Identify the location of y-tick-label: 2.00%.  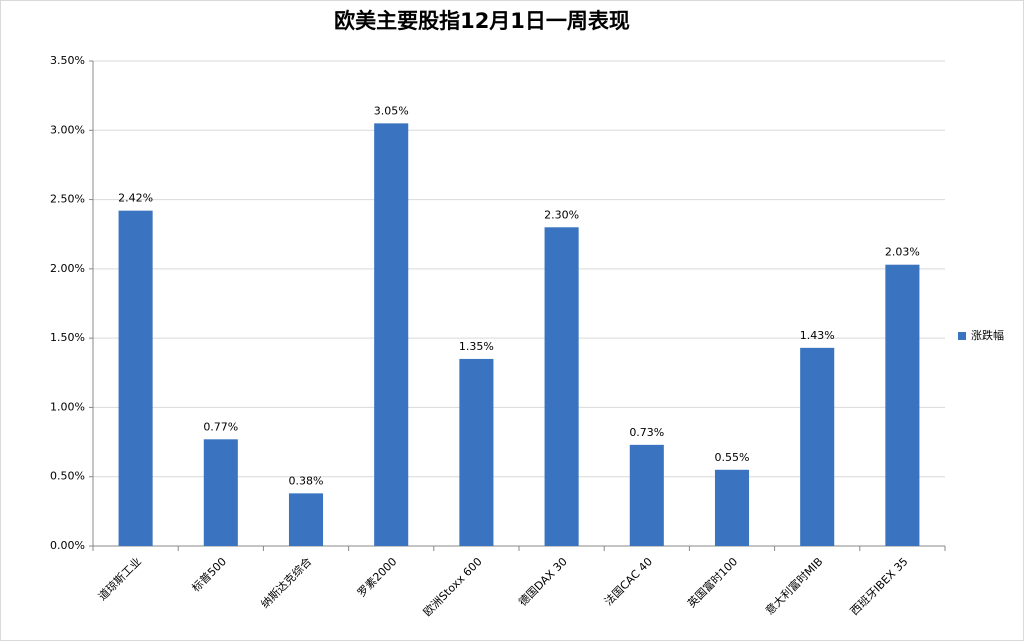
(67, 268).